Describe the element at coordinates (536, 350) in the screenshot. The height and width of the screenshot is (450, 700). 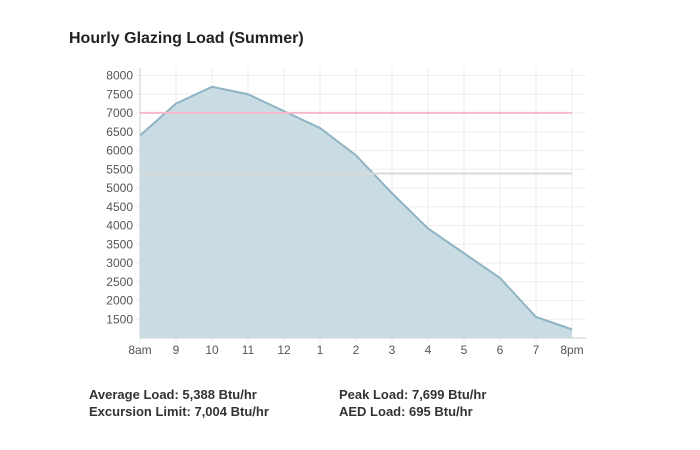
I see `x-tick-label: 7` at that location.